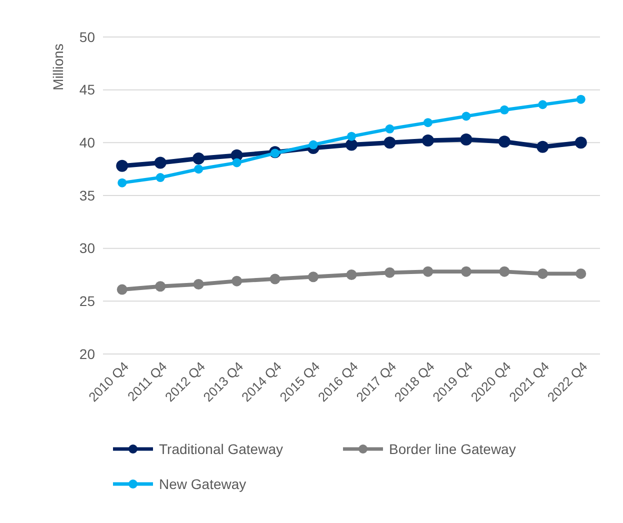 The image size is (623, 523). Describe the element at coordinates (87, 36) in the screenshot. I see `y-tick-label: 50` at that location.